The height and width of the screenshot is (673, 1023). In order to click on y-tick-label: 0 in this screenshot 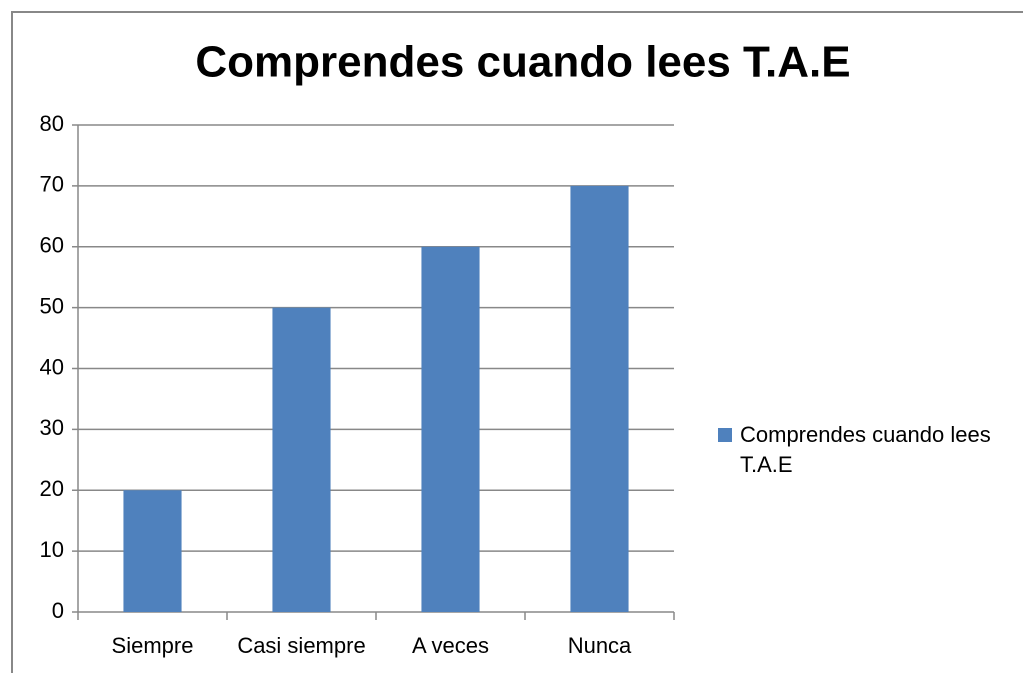, I will do `click(58, 610)`.